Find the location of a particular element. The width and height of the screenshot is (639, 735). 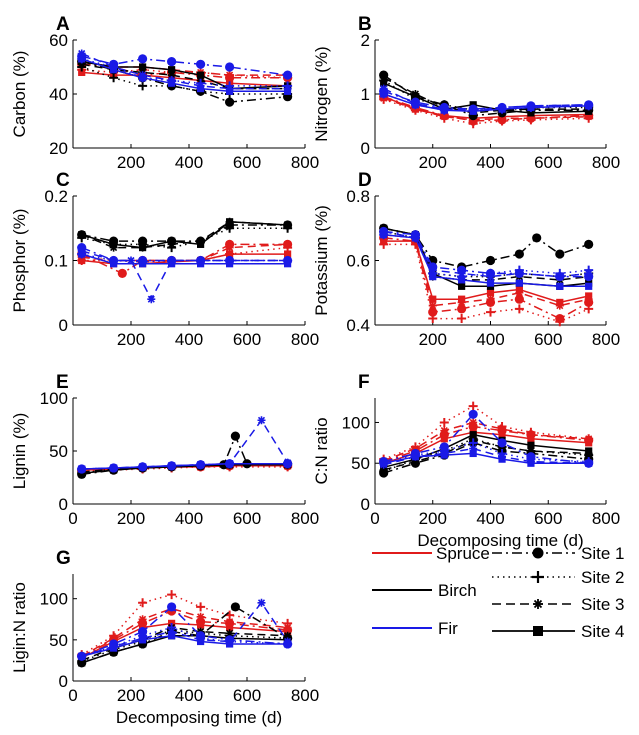

legend-marker-asterisk is located at coordinates (538, 604).